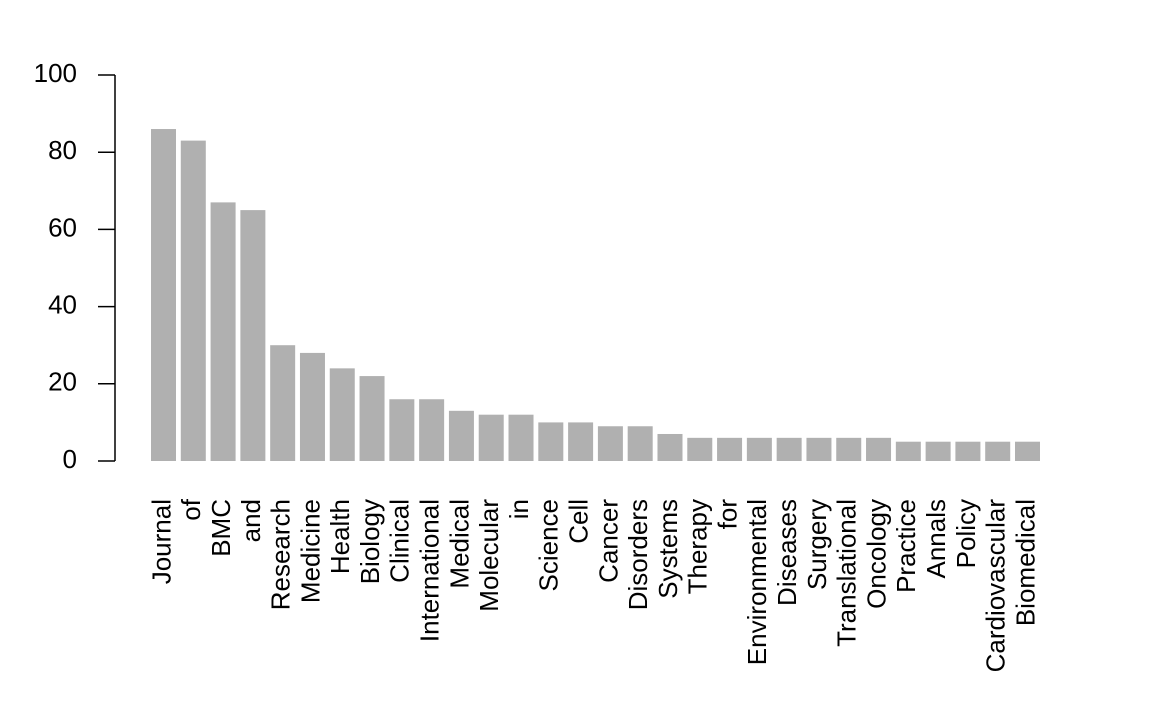  What do you see at coordinates (549, 545) in the screenshot?
I see `x-tick-label: Science` at bounding box center [549, 545].